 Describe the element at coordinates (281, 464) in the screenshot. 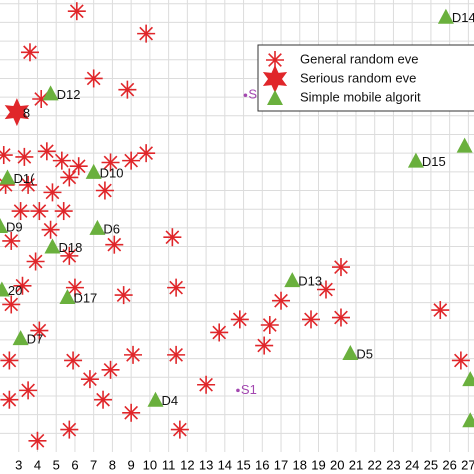

I see `x-tick-label: 17` at that location.